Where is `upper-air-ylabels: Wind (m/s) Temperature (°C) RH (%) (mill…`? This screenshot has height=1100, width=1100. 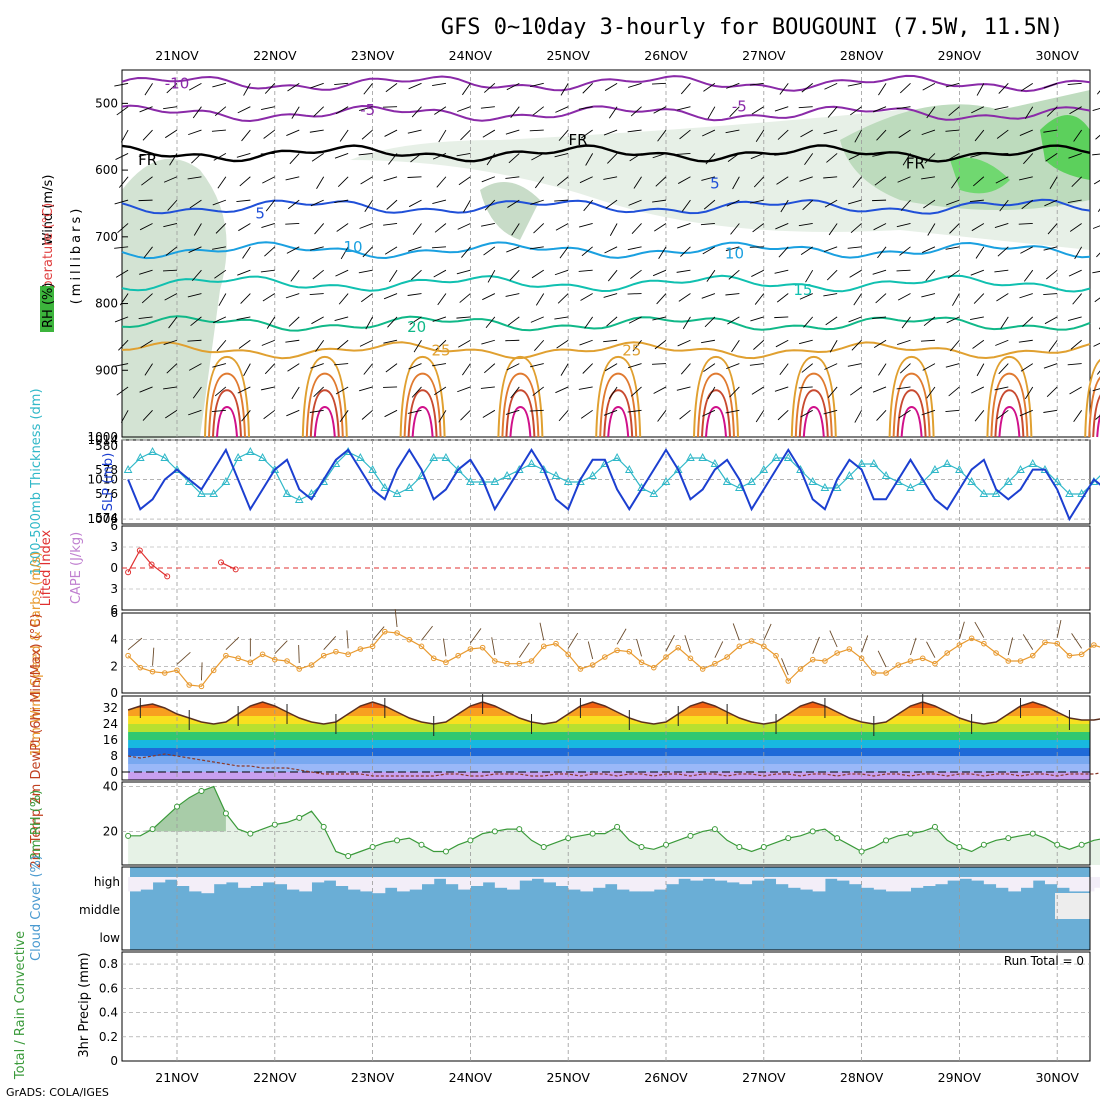
upper-air-ylabels: Wind (m/s) Temperature (°C) RH (%) (mill… is located at coordinates (62, 253).